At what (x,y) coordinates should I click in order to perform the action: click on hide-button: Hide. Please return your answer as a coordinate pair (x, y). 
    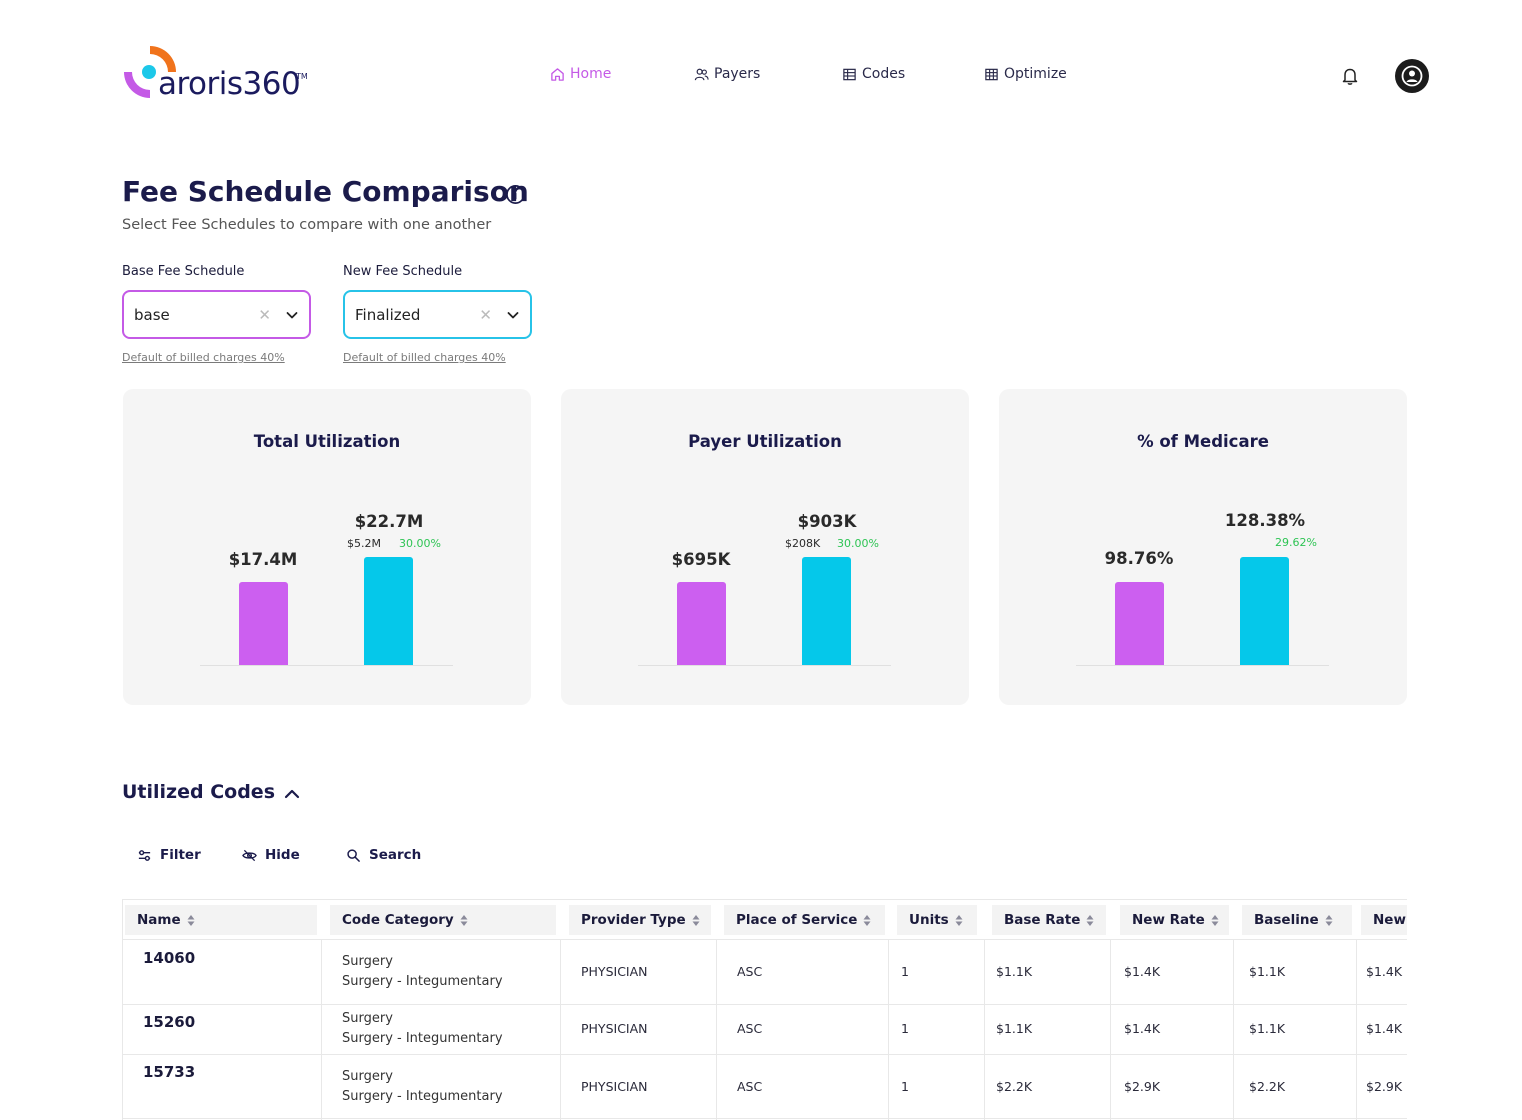
    Looking at the image, I should click on (271, 855).